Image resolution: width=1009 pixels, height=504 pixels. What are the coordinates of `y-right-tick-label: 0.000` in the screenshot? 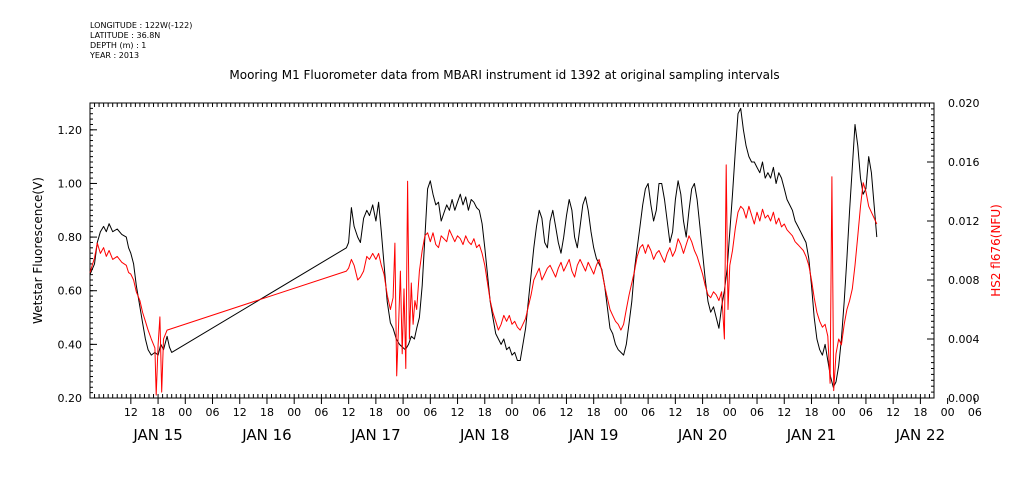 It's located at (964, 398).